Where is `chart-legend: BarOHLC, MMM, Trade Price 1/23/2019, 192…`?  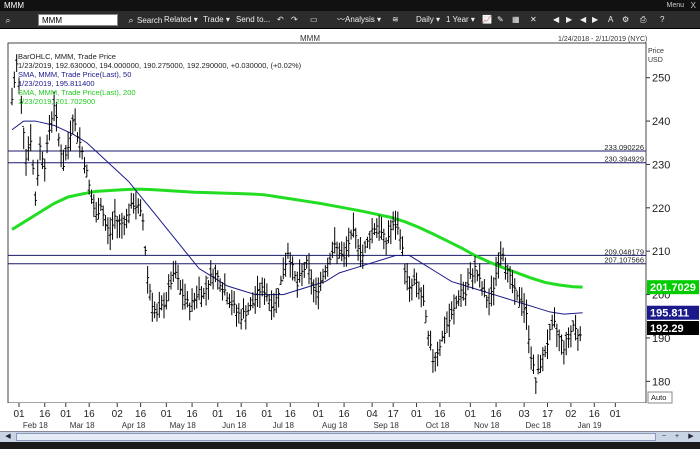
chart-legend: BarOHLC, MMM, Trade Price 1/23/2019, 192… is located at coordinates (160, 79).